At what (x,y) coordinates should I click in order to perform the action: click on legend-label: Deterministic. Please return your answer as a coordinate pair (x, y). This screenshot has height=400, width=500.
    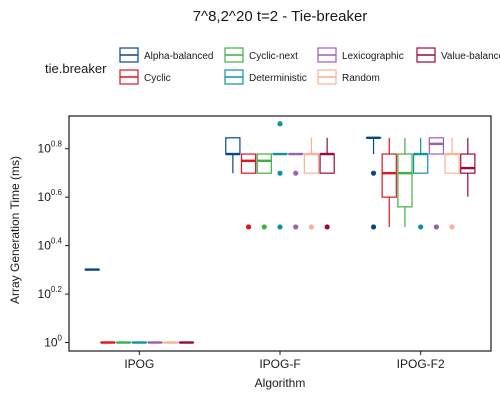
    Looking at the image, I should click on (278, 78).